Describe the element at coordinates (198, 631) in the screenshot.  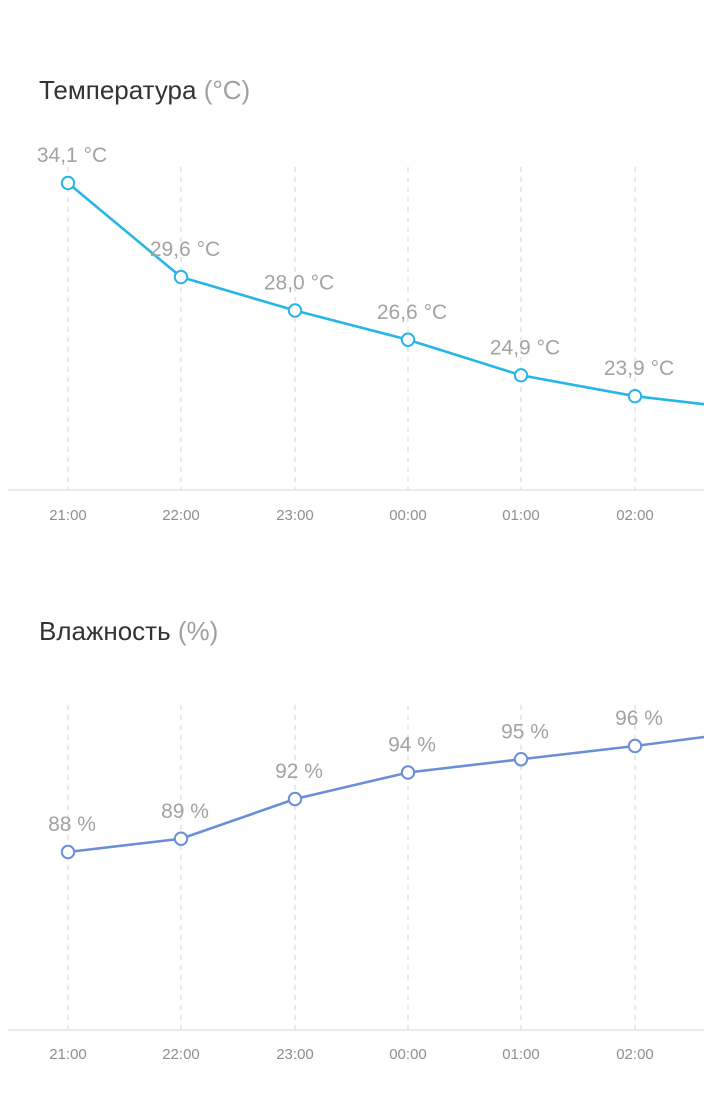
I see `humidity-unit: (%)` at that location.